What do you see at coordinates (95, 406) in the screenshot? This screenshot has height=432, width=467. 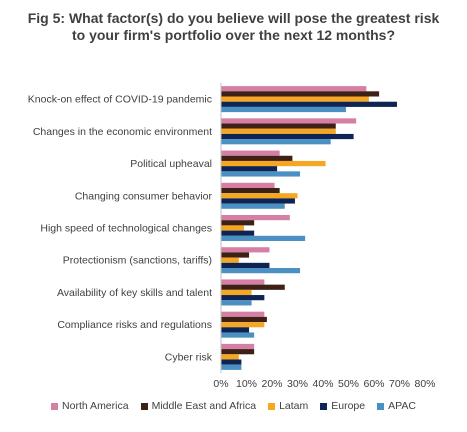 I see `legend-label: North America` at bounding box center [95, 406].